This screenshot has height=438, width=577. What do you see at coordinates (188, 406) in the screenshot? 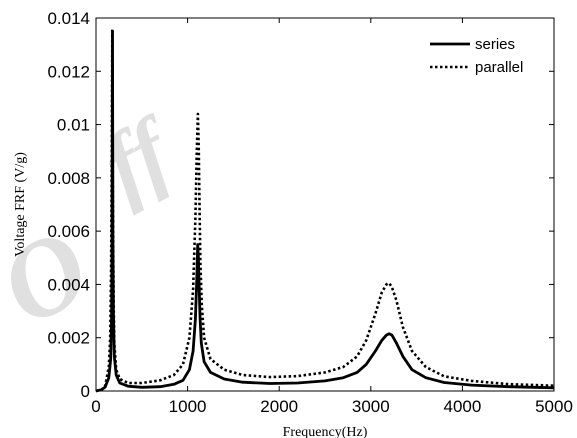
I see `x-tick-label: 1000` at bounding box center [188, 406].